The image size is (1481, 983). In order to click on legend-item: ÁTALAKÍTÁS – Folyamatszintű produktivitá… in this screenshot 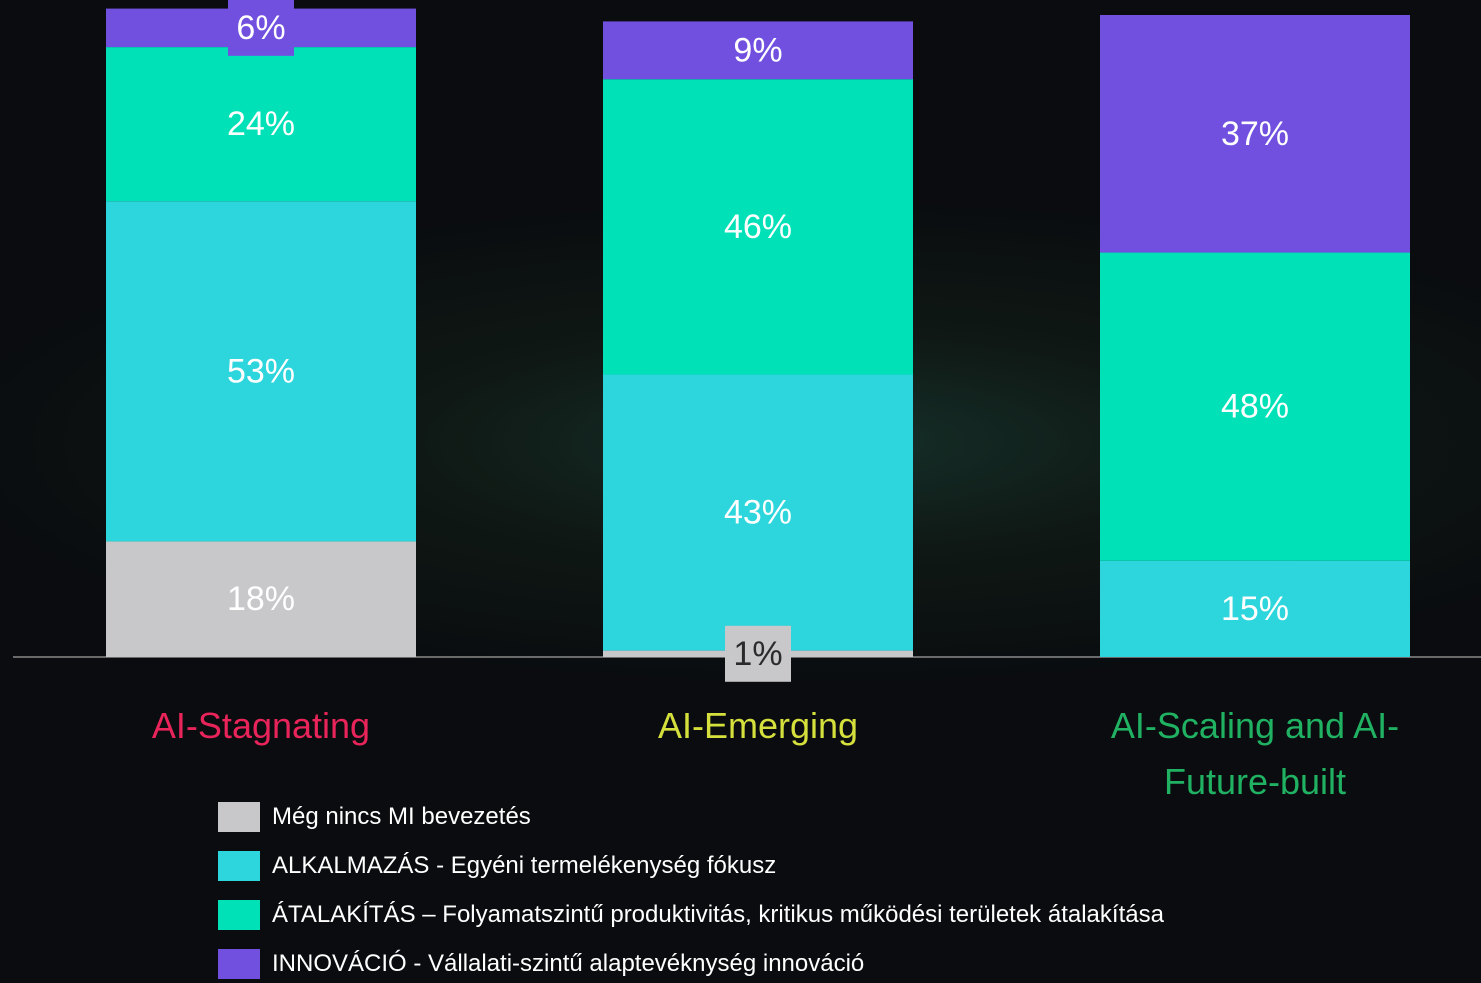, I will do `click(691, 915)`.